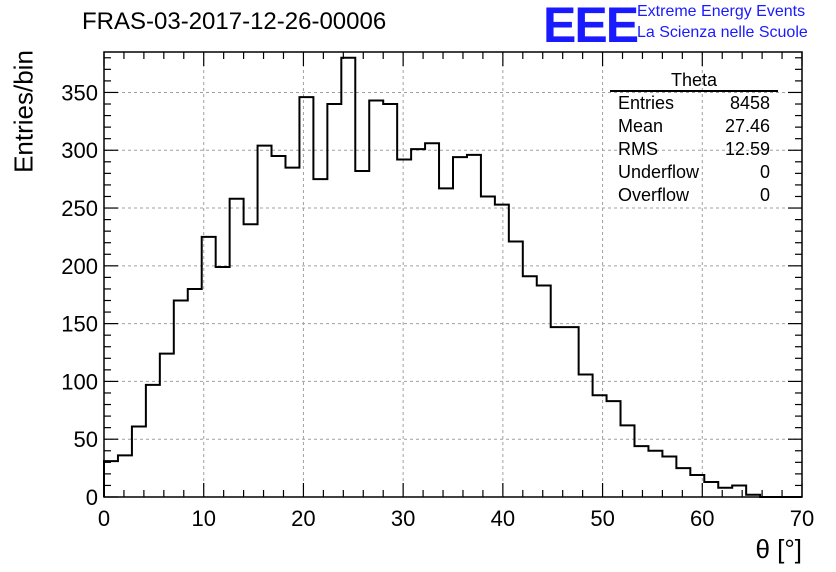 Image resolution: width=836 pixels, height=572 pixels. Describe the element at coordinates (591, 26) in the screenshot. I see `eee-logo: EEE` at that location.